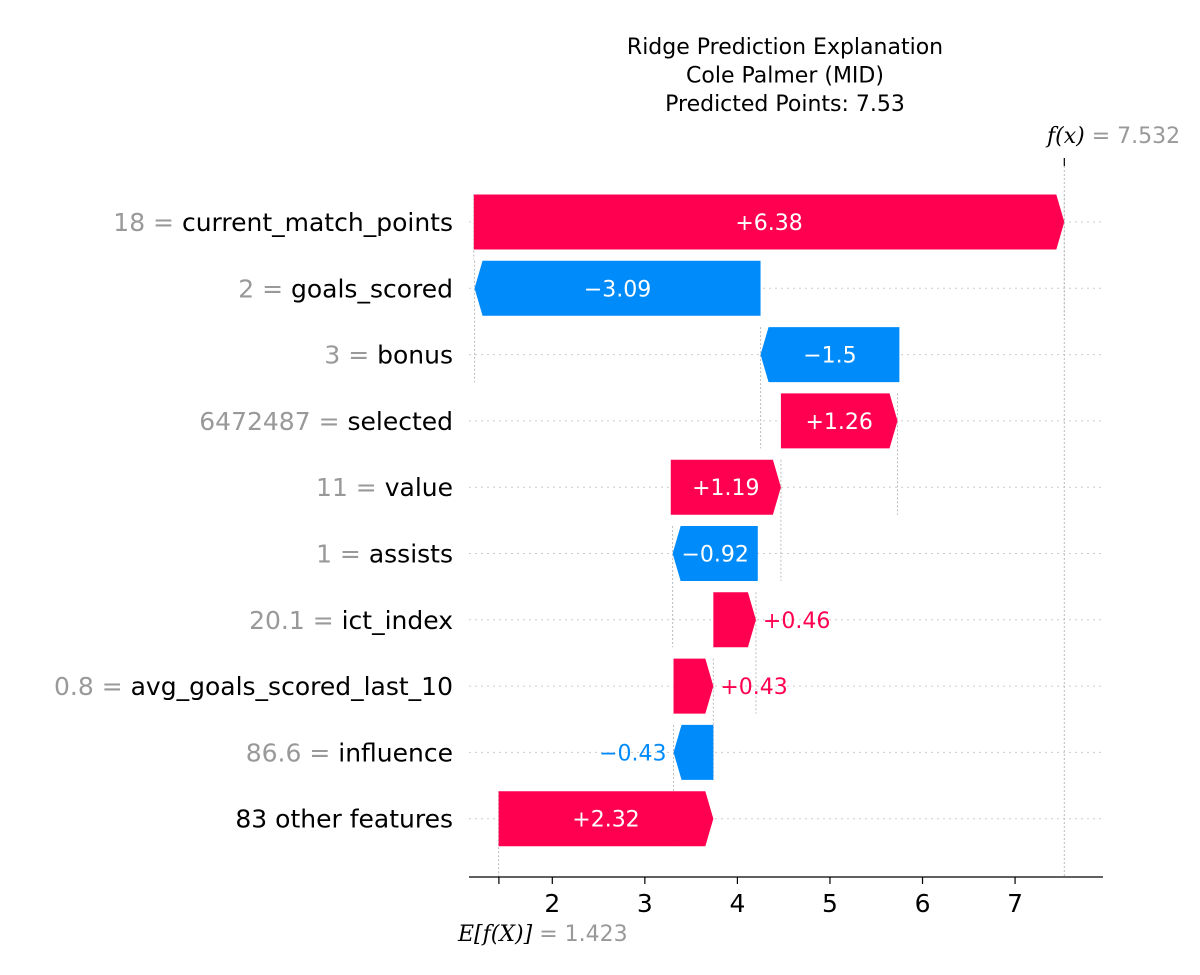 The width and height of the screenshot is (1200, 975). Describe the element at coordinates (737, 903) in the screenshot. I see `x-tick-label: 4` at that location.